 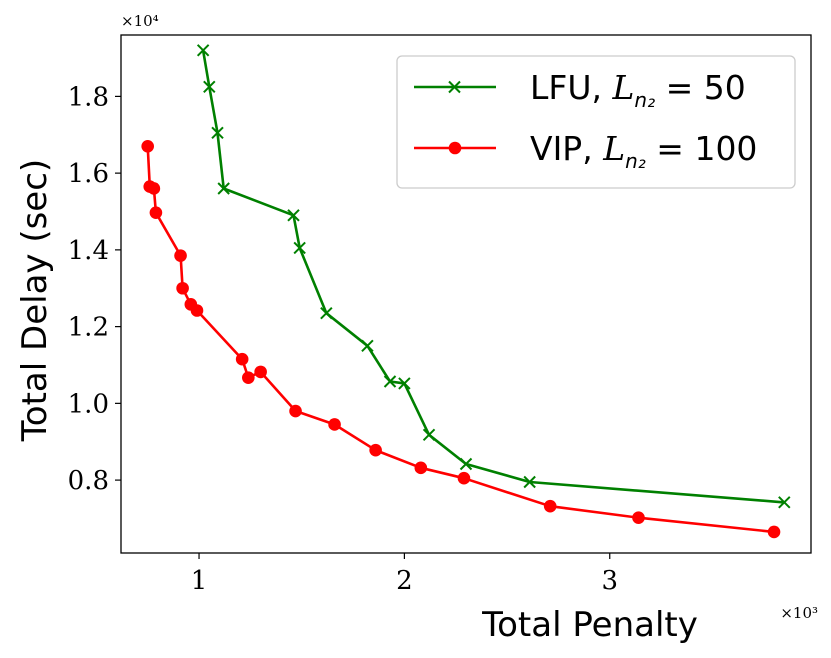 What do you see at coordinates (455, 148) in the screenshot?
I see `legend-marker-circle` at bounding box center [455, 148].